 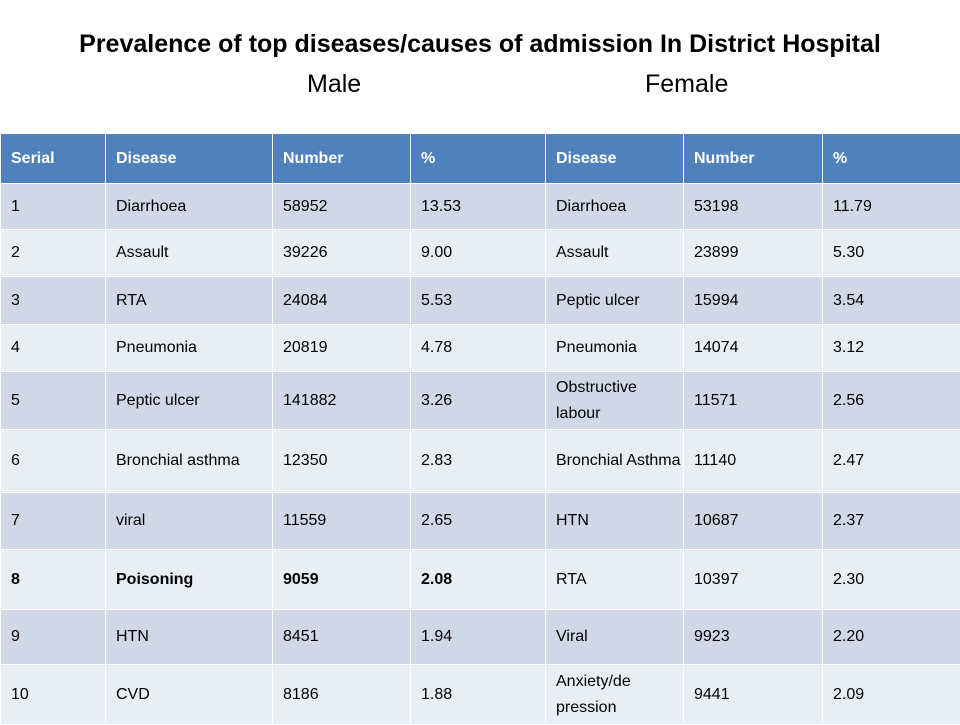 What do you see at coordinates (478, 637) in the screenshot?
I see `table-cell: 1.94` at bounding box center [478, 637].